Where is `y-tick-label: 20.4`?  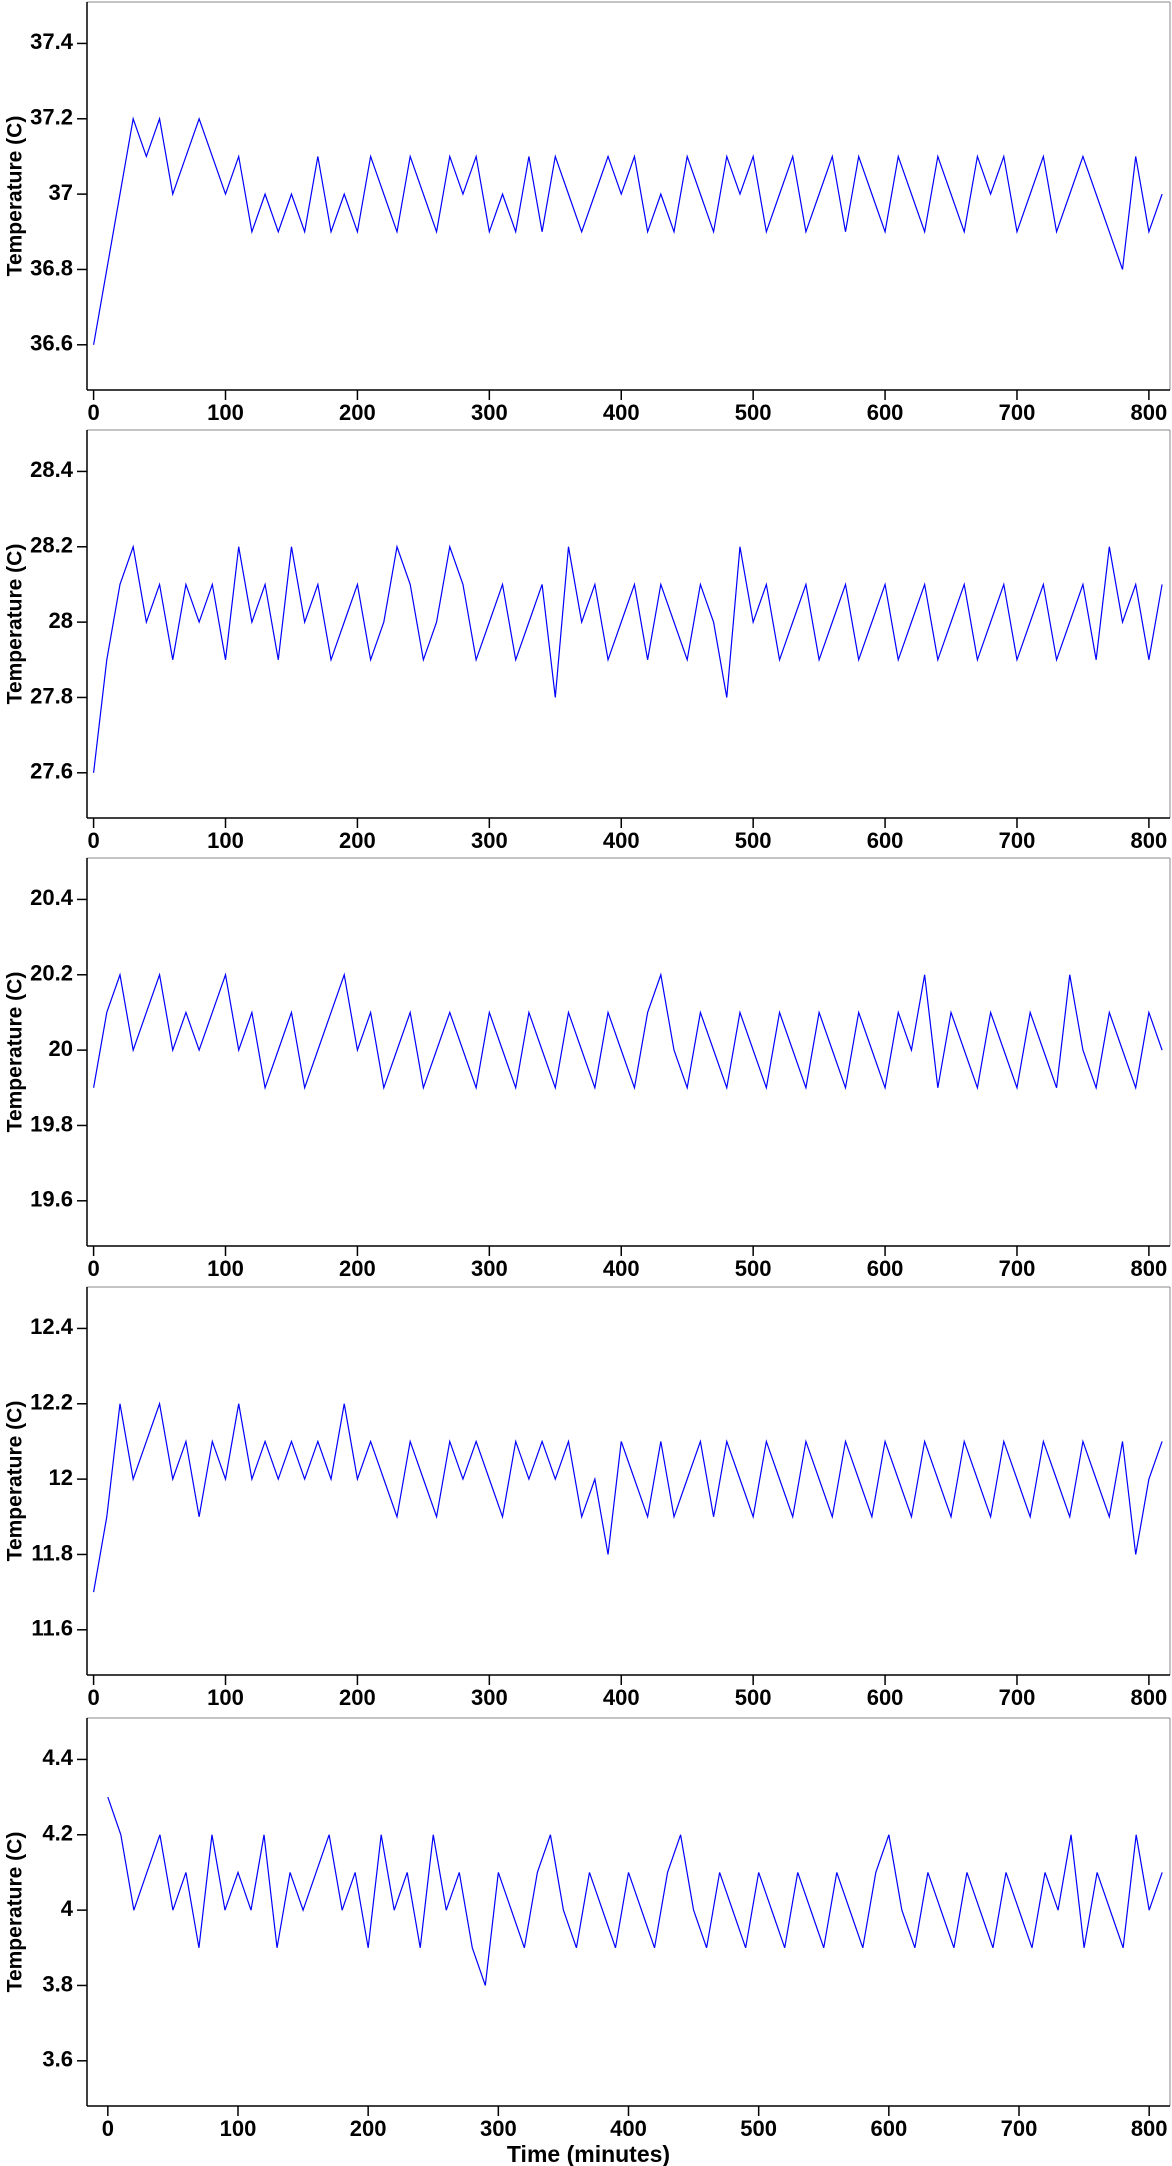 y-tick-label: 20.4 is located at coordinates (52, 897).